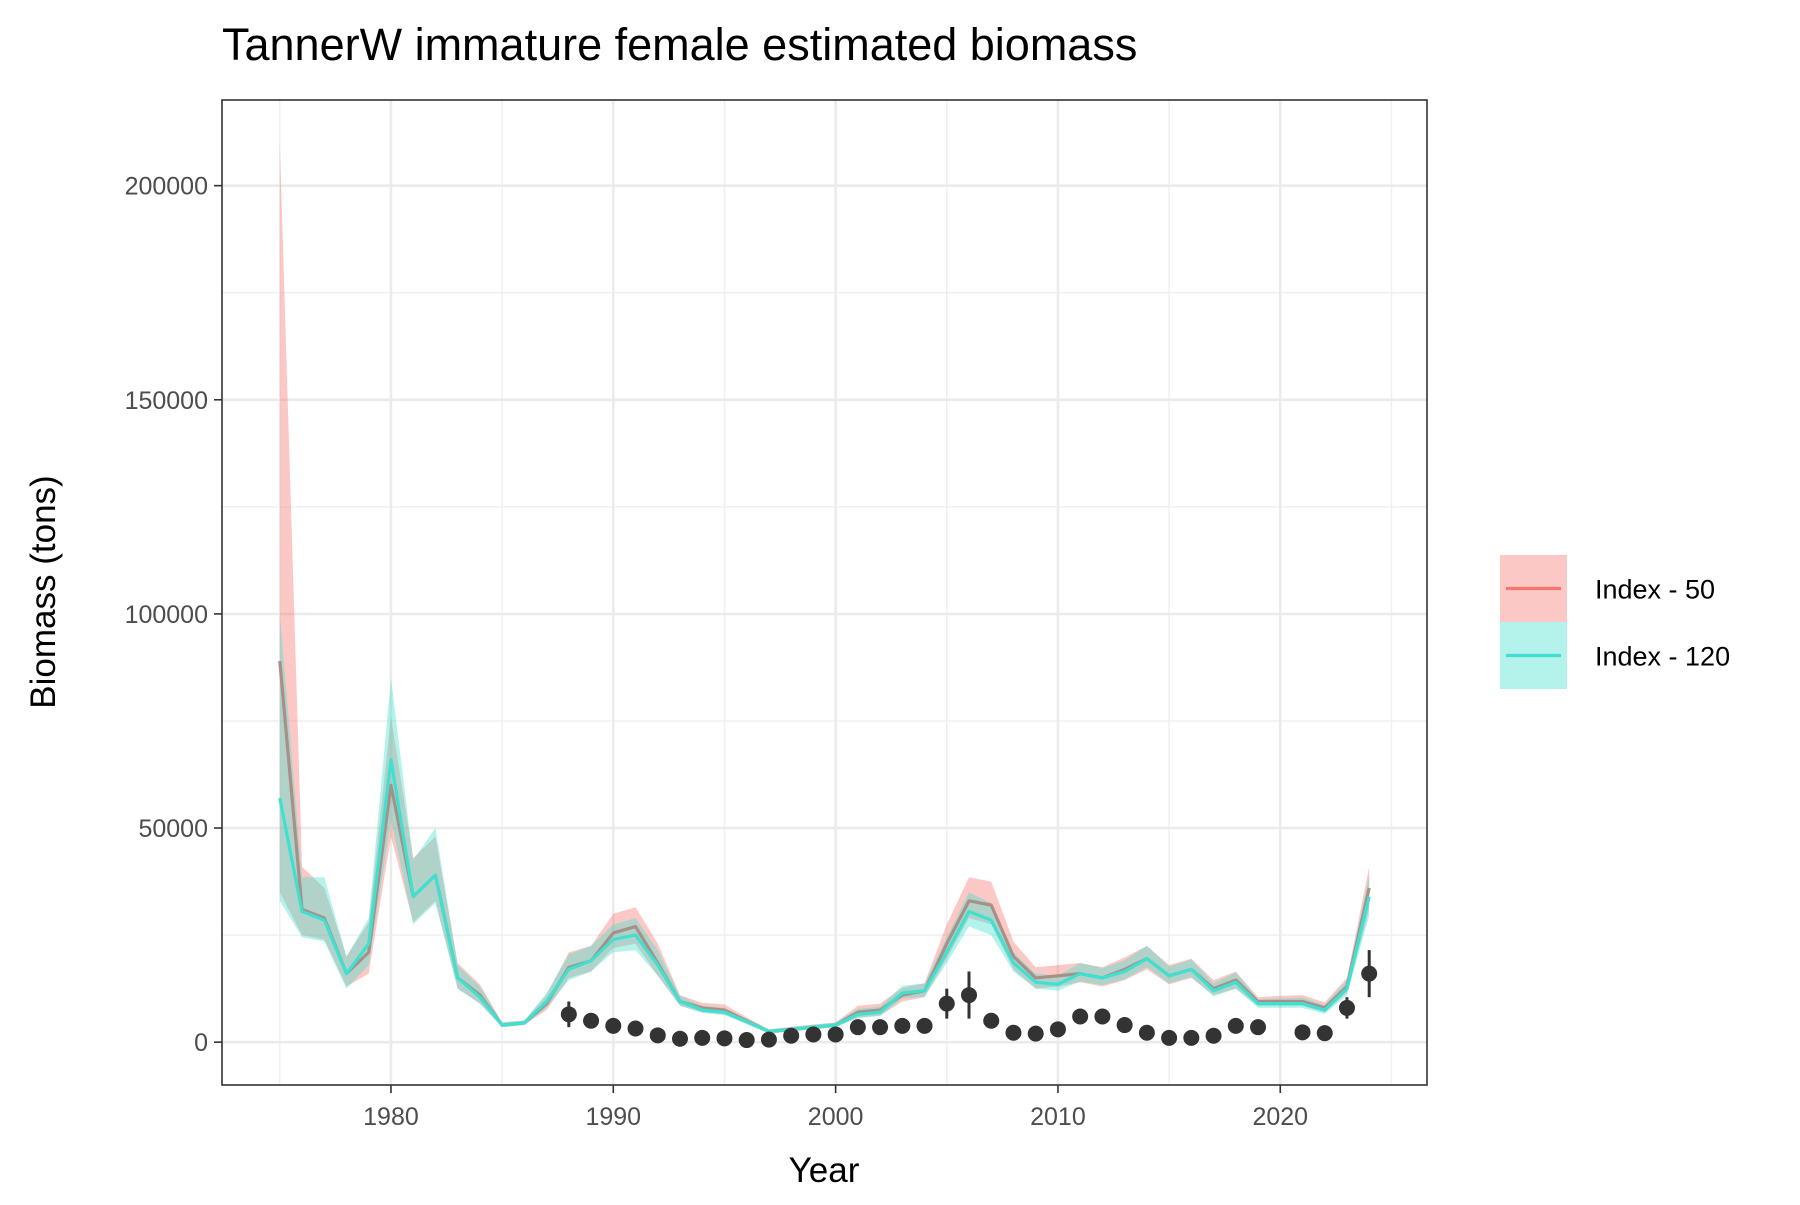 This screenshot has height=1205, width=1800. I want to click on y-tick-label: 0, so click(201, 1043).